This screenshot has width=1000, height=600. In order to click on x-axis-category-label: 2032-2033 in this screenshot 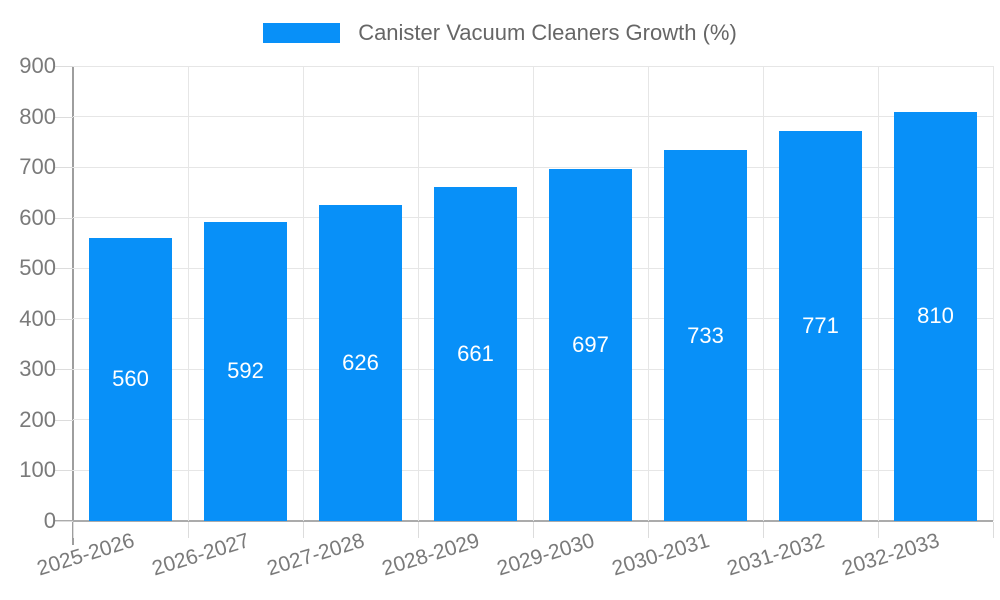, I will do `click(891, 555)`.